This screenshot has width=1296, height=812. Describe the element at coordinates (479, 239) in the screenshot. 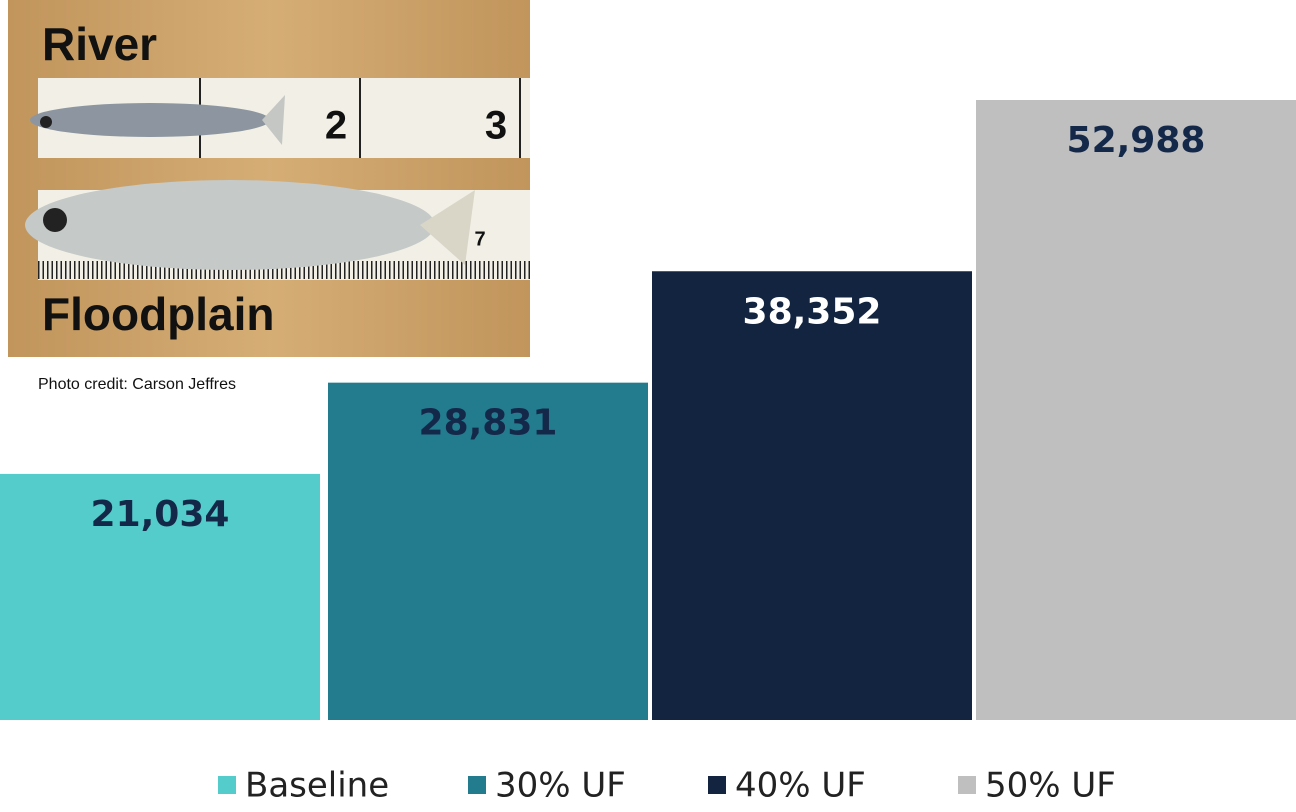

I see `ruler-label: 7` at that location.